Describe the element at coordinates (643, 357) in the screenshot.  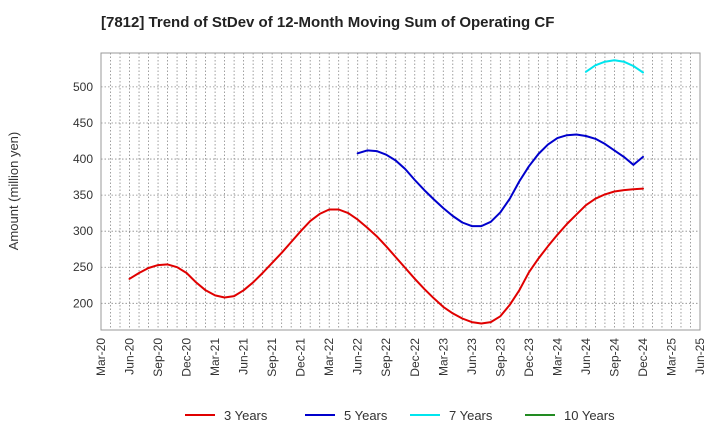
I see `x-tick-label: Dec-24` at that location.